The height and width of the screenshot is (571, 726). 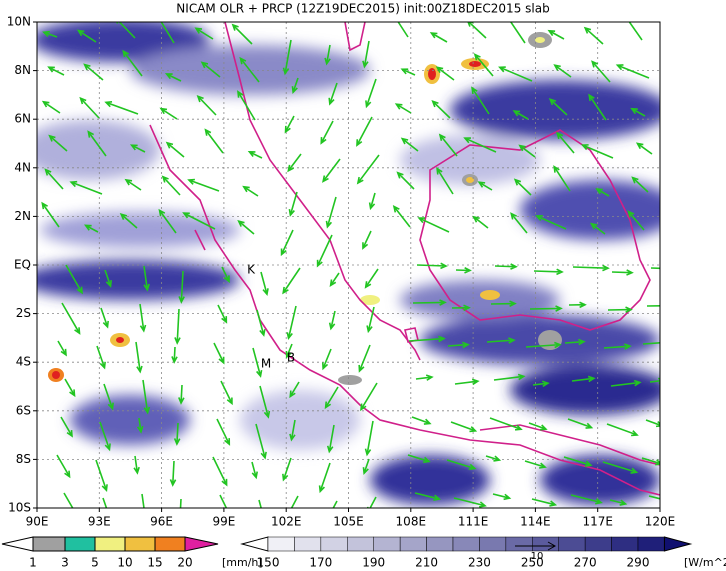 What do you see at coordinates (479, 563) in the screenshot?
I see `colorbar-label: 230` at bounding box center [479, 563].